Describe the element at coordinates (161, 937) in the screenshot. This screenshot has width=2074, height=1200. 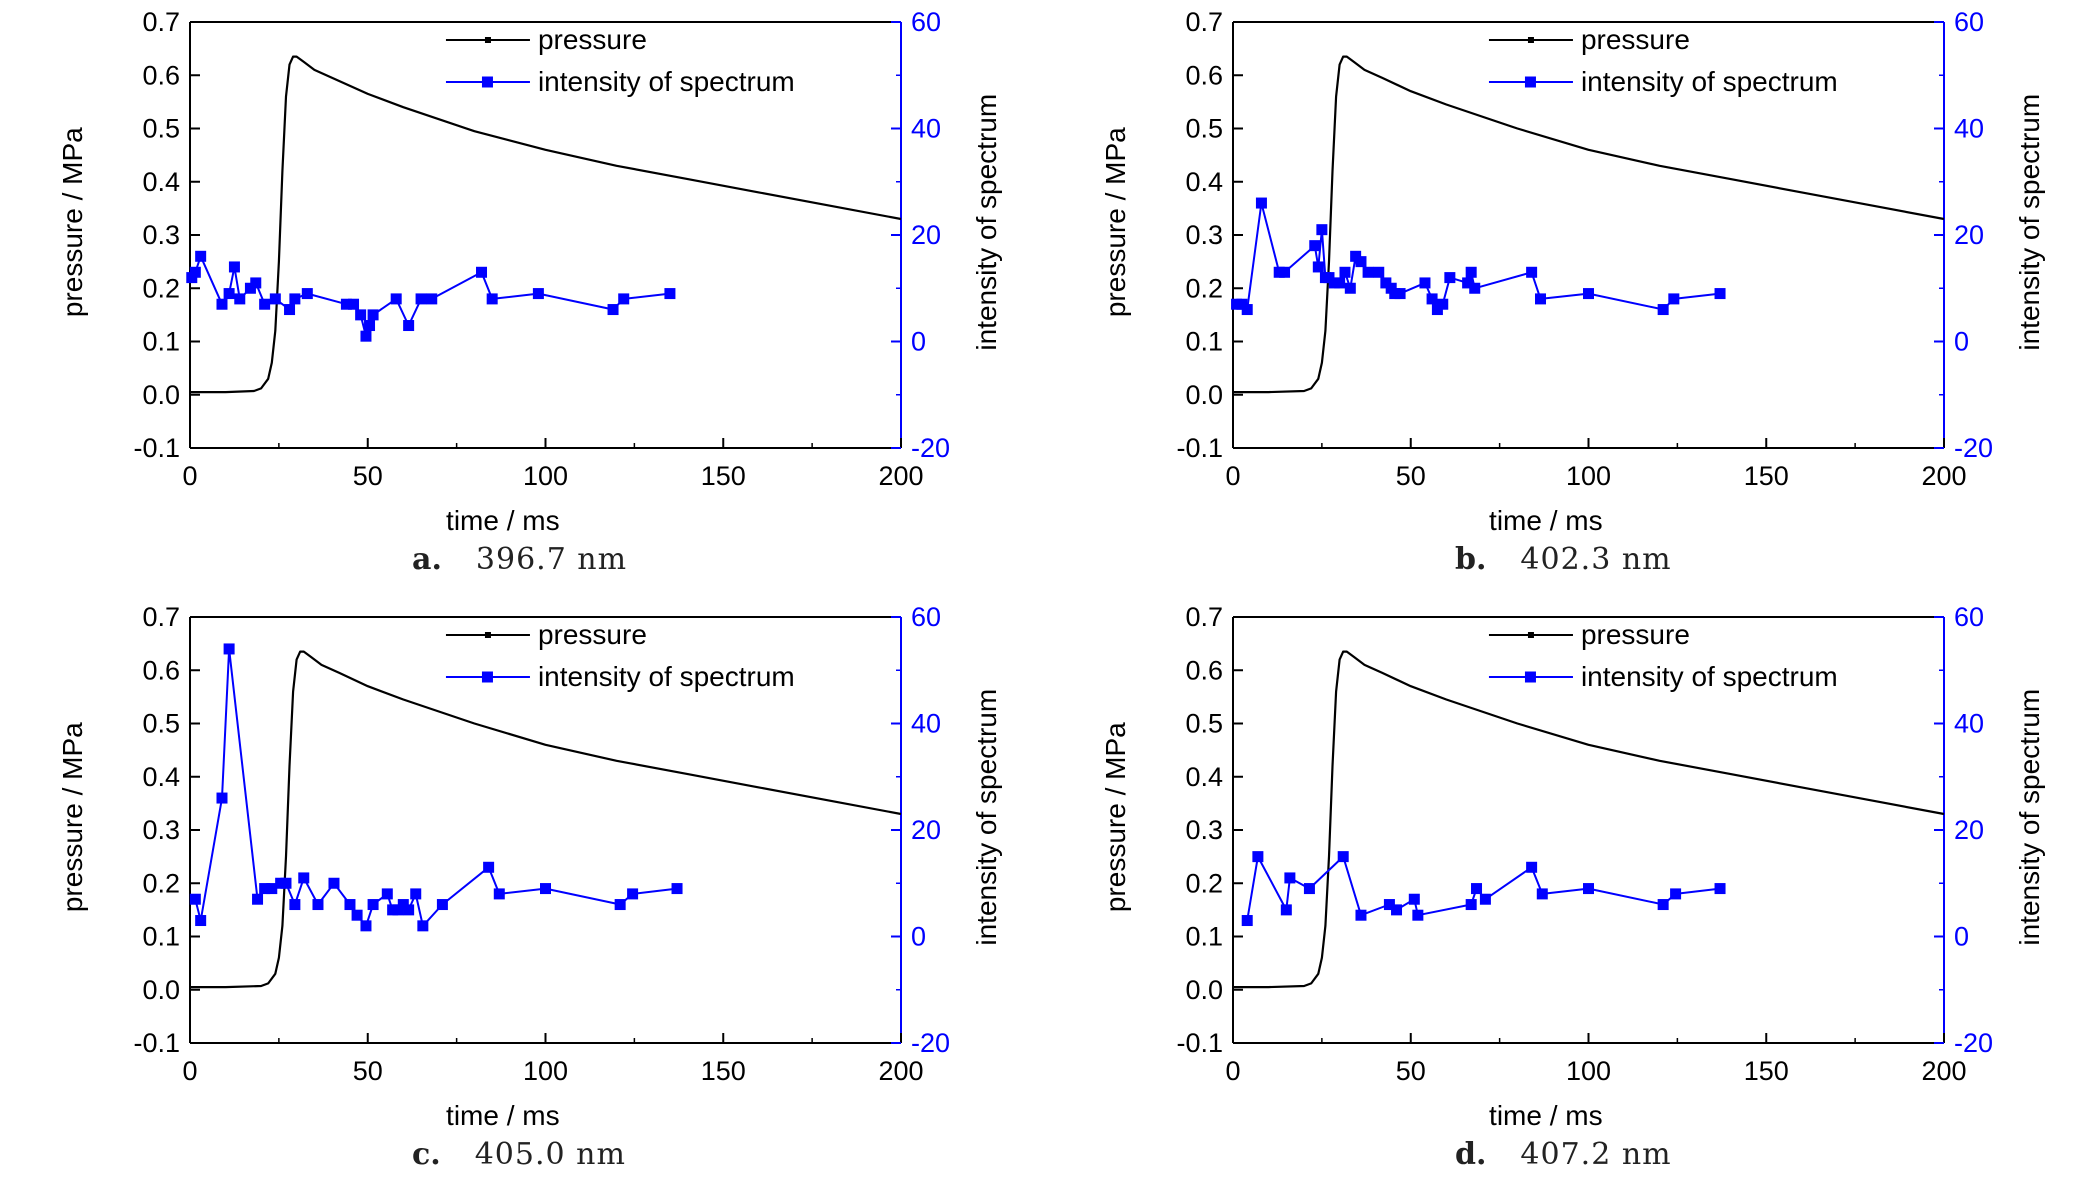
I see `y-tick-label: 0.1` at that location.